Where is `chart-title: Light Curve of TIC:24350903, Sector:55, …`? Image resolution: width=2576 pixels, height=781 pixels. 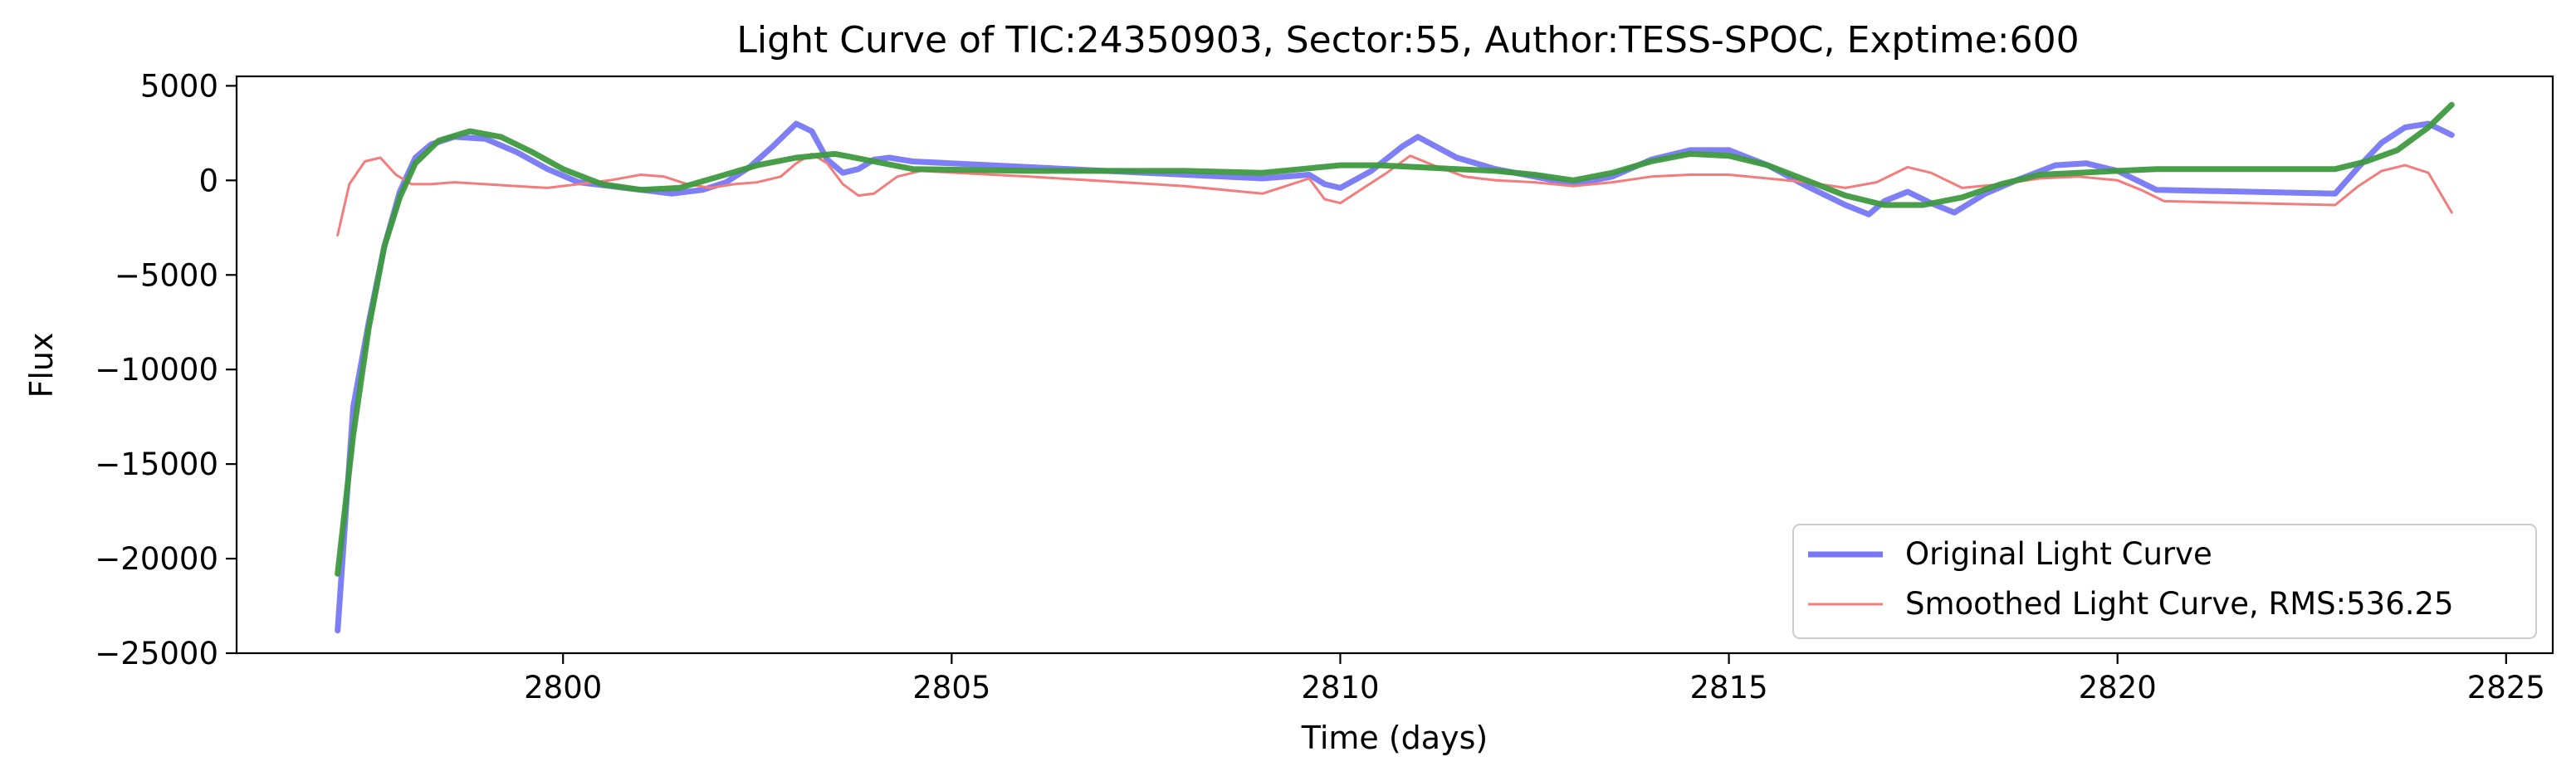 chart-title: Light Curve of TIC:24350903, Sector:55, … is located at coordinates (1407, 40).